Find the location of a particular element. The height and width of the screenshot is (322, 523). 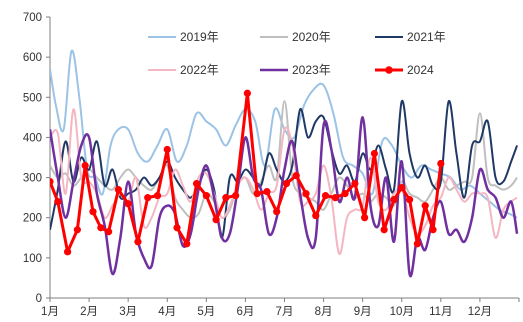

legend-item-2023年: 2023年 is located at coordinates (295, 70).